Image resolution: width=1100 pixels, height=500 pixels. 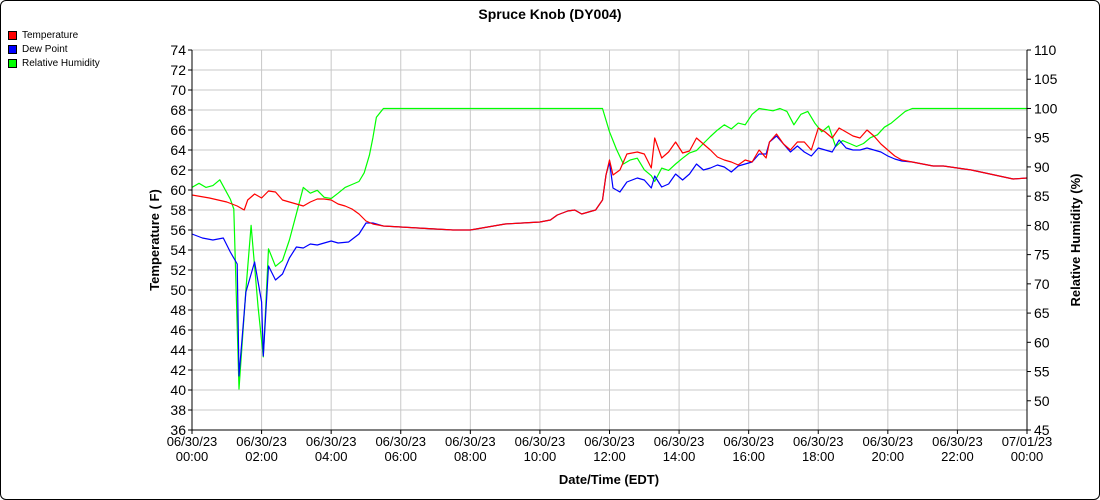 I want to click on y-tick-right-label: 95, so click(x=1042, y=138).